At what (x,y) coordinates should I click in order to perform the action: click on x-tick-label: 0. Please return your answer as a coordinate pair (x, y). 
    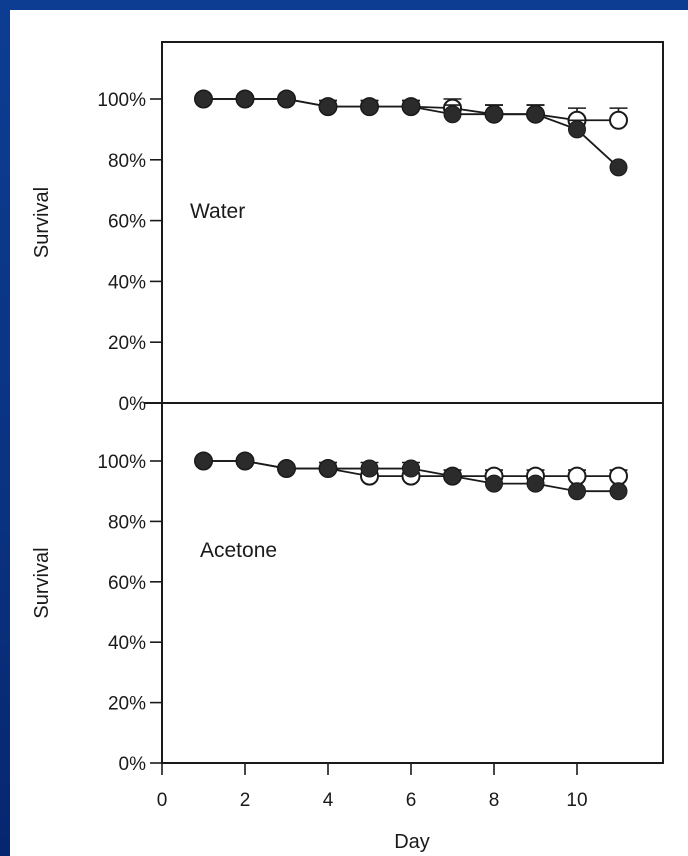
    Looking at the image, I should click on (162, 800).